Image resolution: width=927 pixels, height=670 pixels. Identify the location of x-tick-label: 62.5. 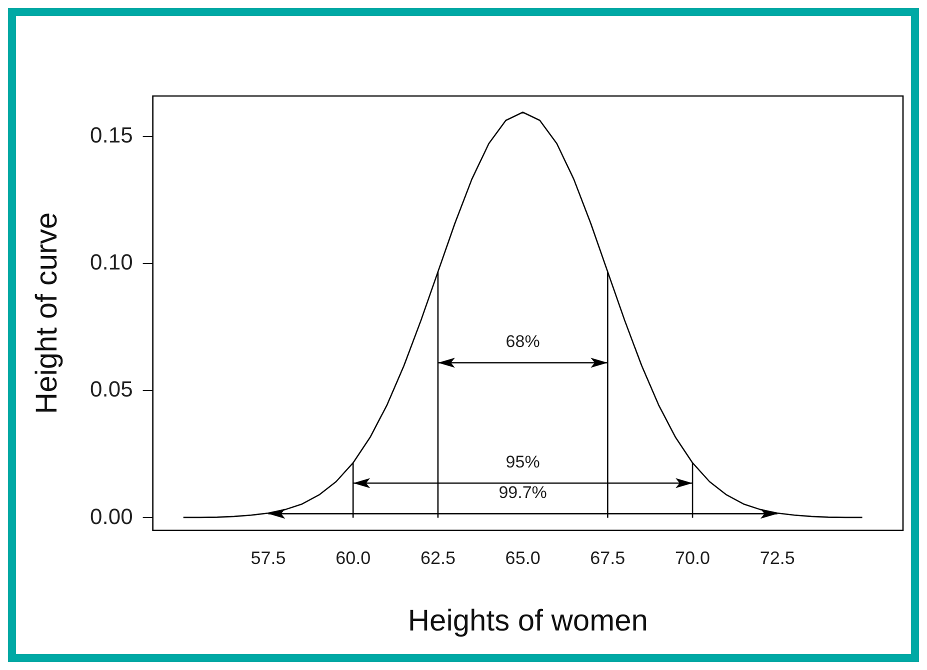
(438, 558).